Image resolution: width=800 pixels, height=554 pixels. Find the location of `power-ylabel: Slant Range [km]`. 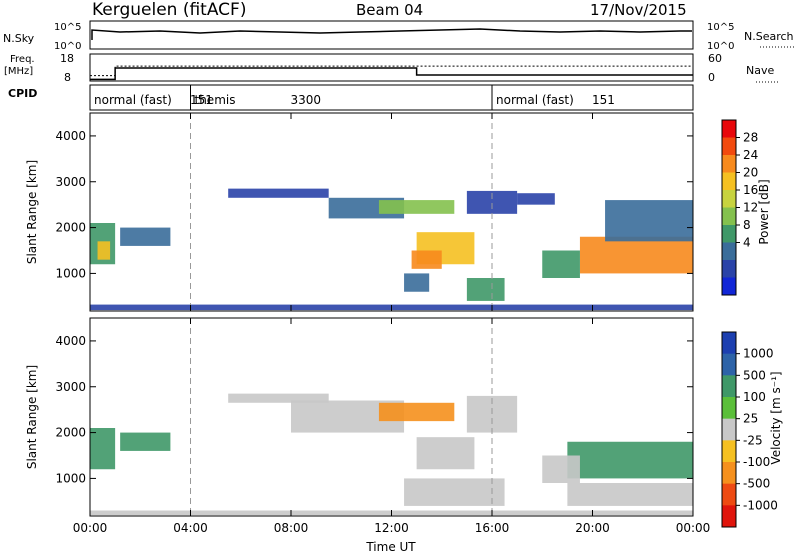

power-ylabel: Slant Range [km] is located at coordinates (32, 212).